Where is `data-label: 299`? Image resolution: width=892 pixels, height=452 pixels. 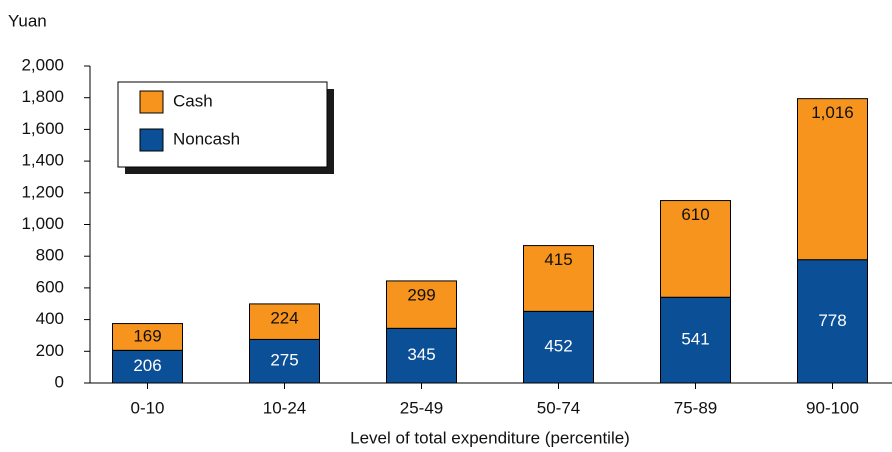 data-label: 299 is located at coordinates (421, 294).